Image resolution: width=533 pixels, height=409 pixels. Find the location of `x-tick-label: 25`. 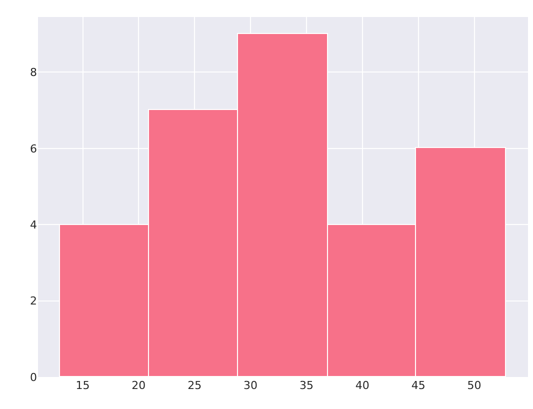

x-tick-label: 25 is located at coordinates (195, 385).